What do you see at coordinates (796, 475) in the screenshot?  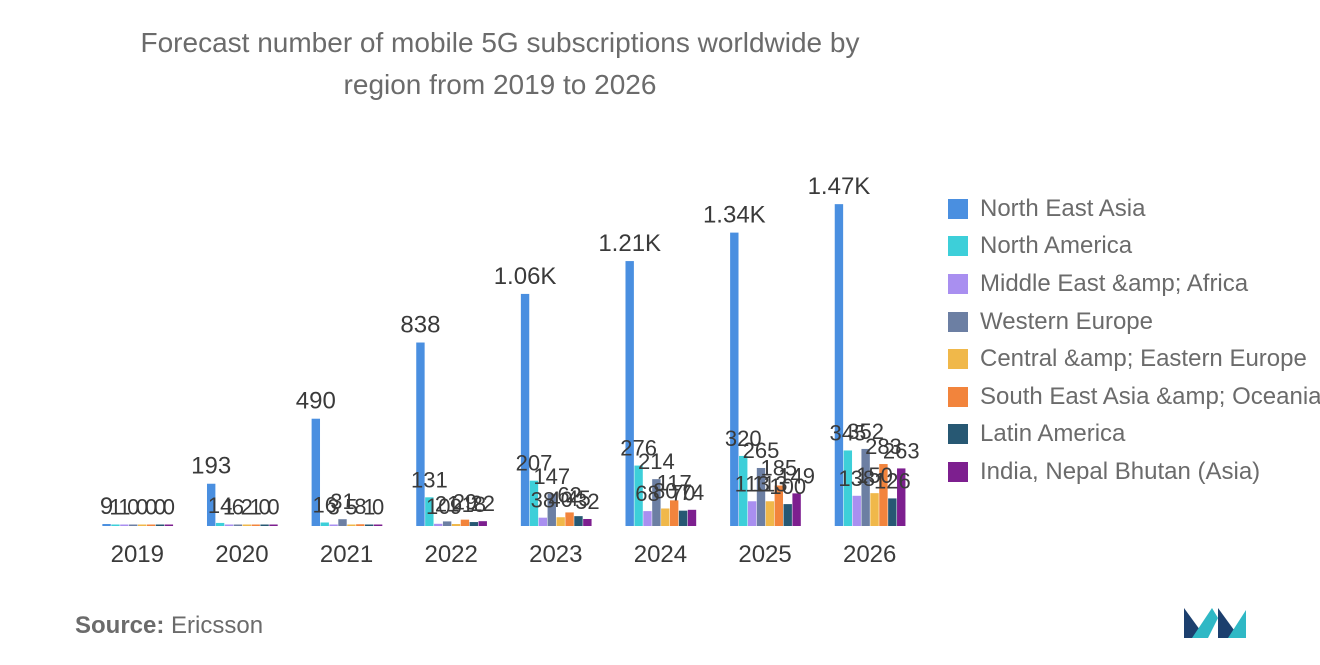 I see `data-label-2025-series-7: 149` at bounding box center [796, 475].